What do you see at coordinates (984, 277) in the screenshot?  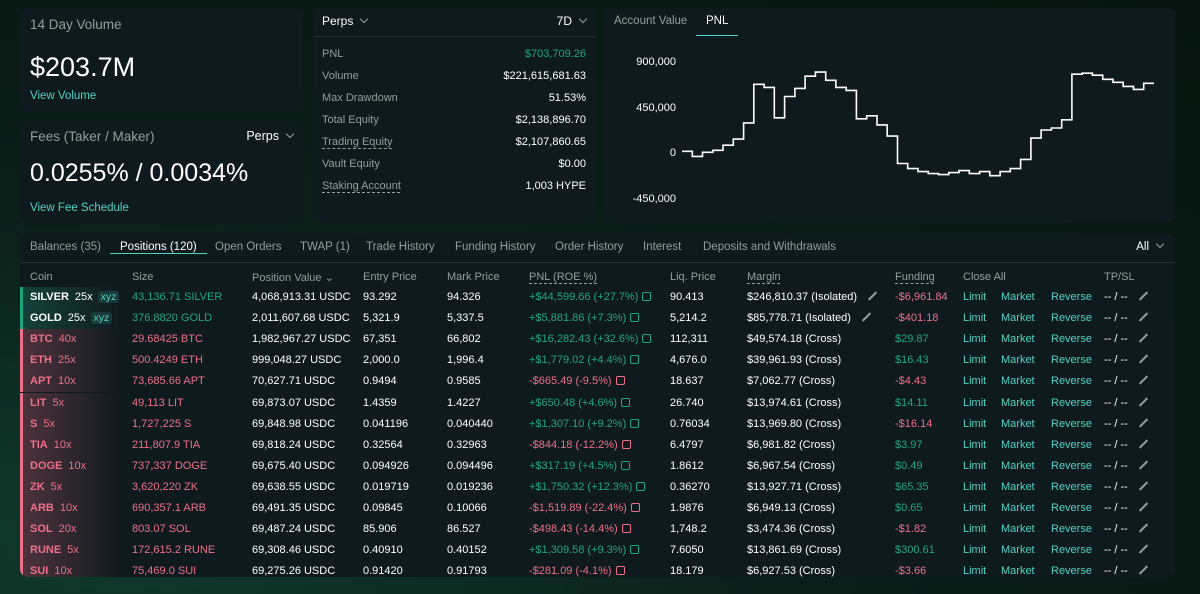 I see `close-all-button: Close All` at bounding box center [984, 277].